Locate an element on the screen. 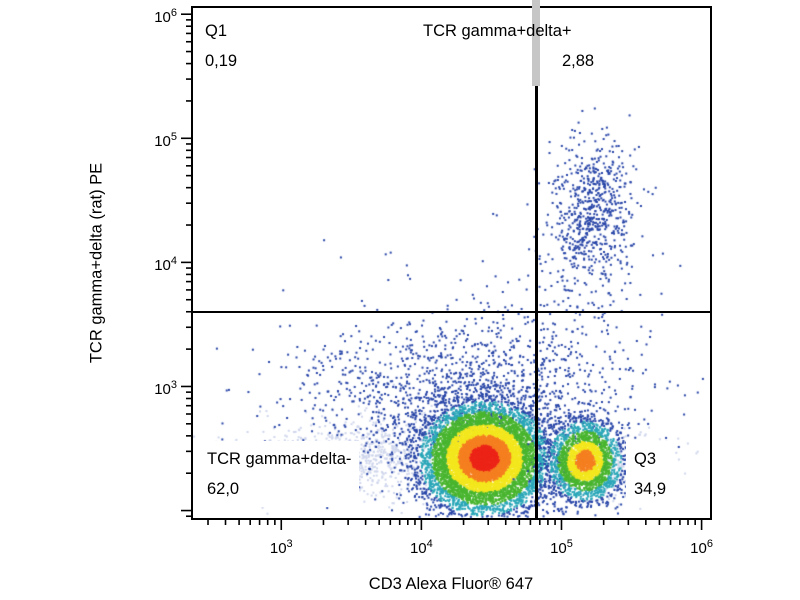 The image size is (800, 600). quadrant-tcr-gd-negative-label: TCR gamma+delta- is located at coordinates (279, 459).